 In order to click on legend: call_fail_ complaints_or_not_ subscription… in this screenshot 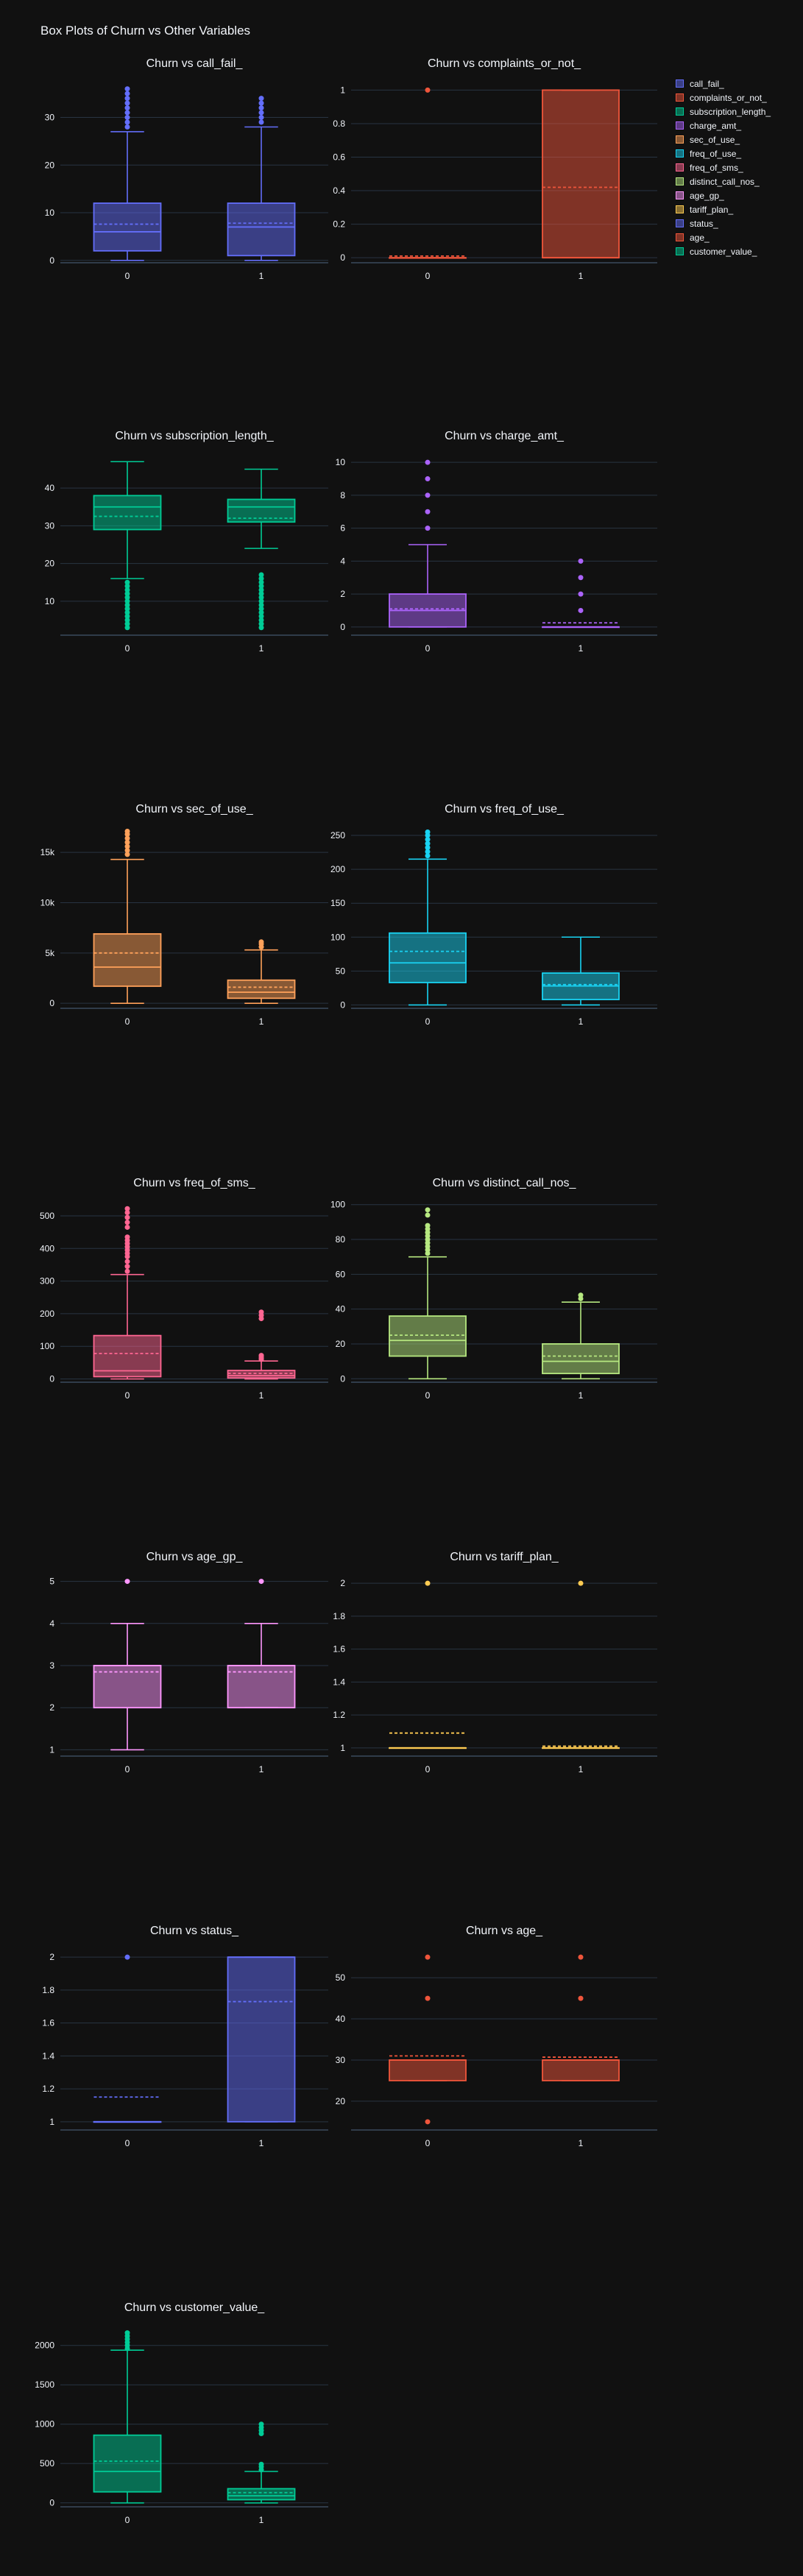, I will do `click(723, 167)`.